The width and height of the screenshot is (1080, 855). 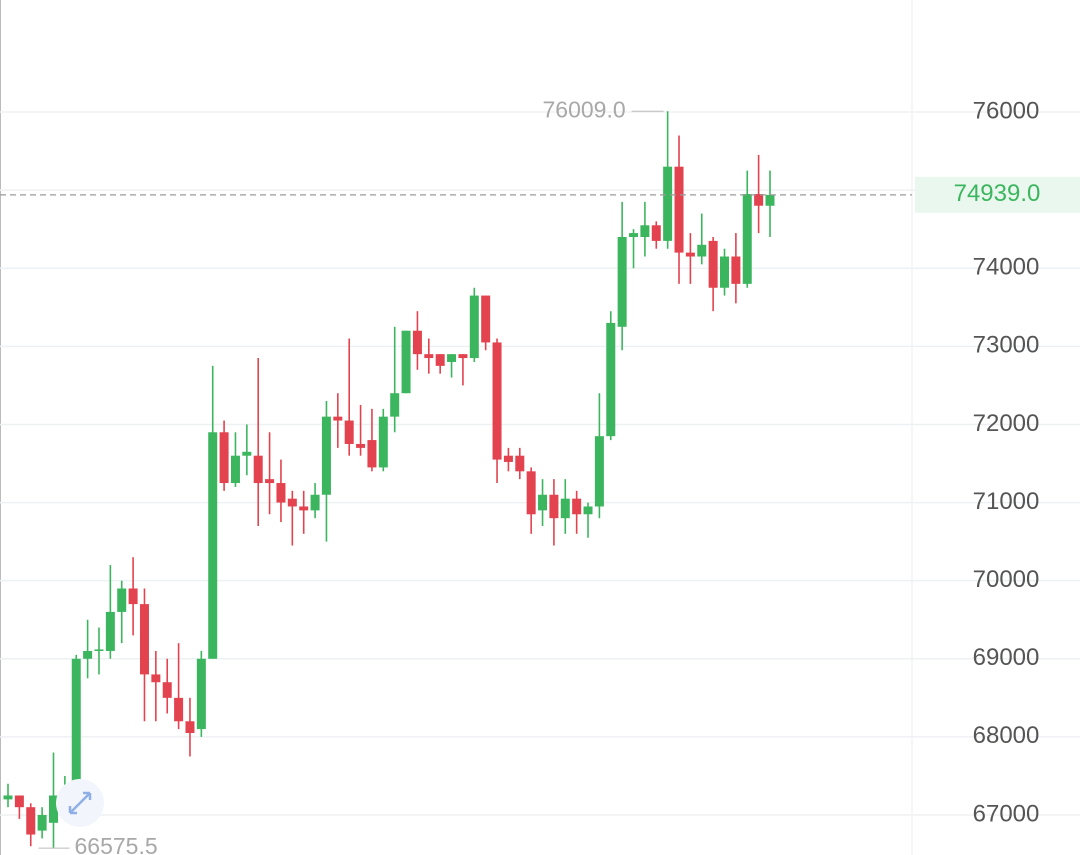 I want to click on last-price-label: 74939.0, so click(x=997, y=193).